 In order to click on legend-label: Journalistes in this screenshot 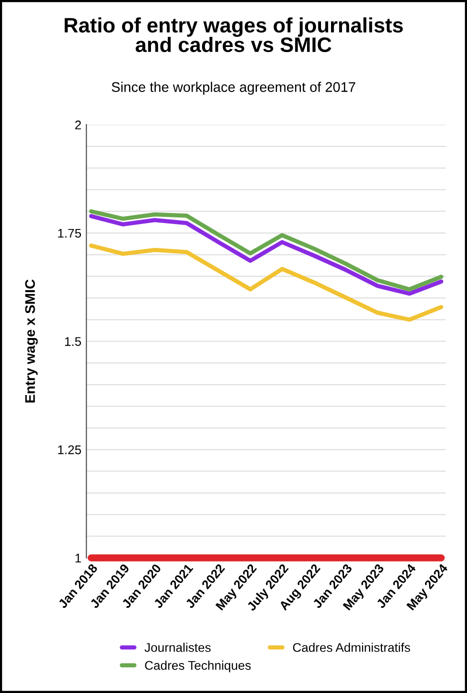, I will do `click(177, 647)`.